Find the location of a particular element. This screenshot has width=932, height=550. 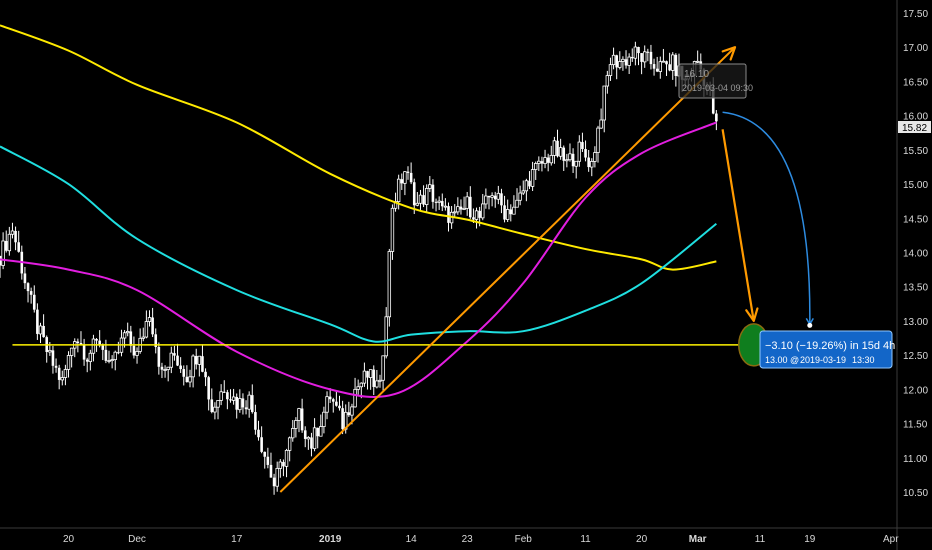

trendline-arrowhead is located at coordinates (729, 53).